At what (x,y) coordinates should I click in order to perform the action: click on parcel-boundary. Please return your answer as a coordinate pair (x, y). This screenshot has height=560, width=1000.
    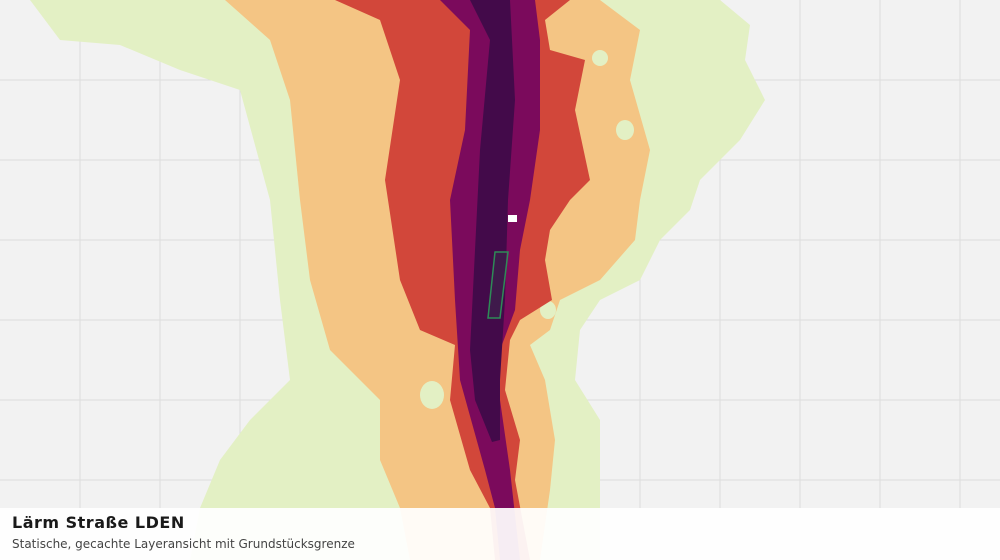
    Looking at the image, I should click on (498, 285).